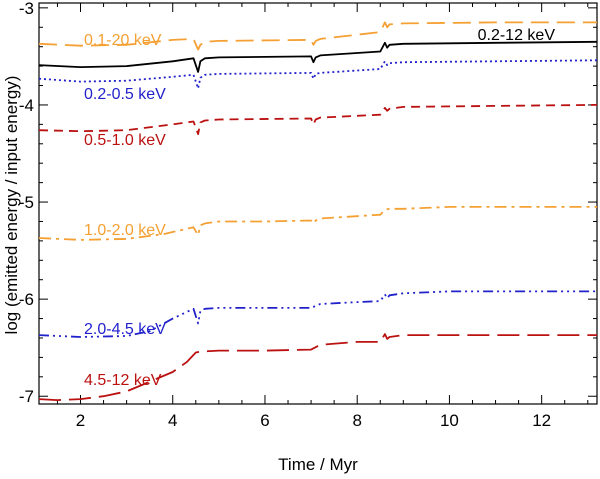 This screenshot has height=479, width=600. I want to click on y-axis-title: log (emitted energy / input energy), so click(11, 205).